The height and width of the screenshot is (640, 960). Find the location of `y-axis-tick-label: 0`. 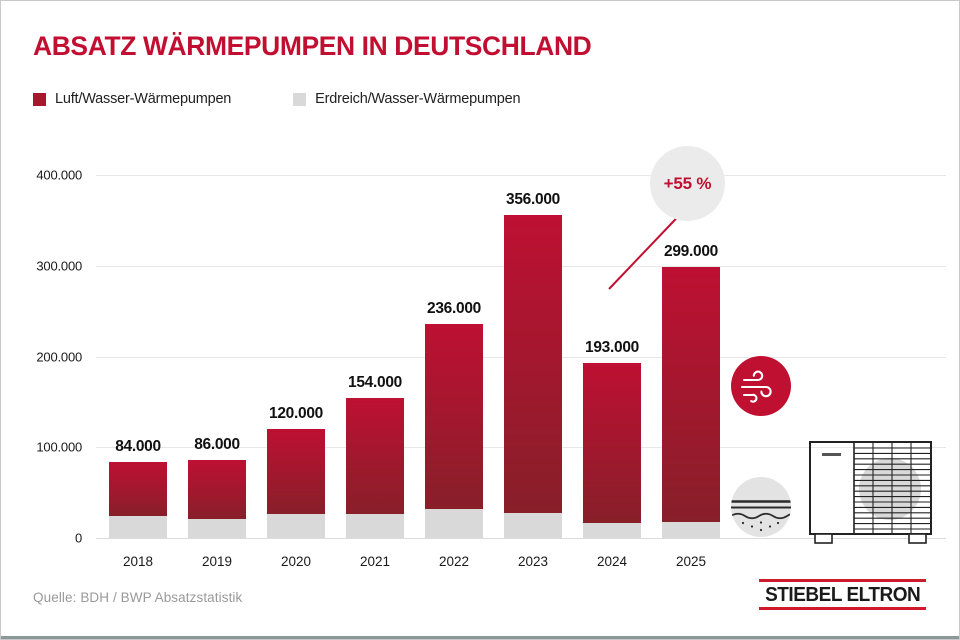

y-axis-tick-label: 0 is located at coordinates (78, 538).